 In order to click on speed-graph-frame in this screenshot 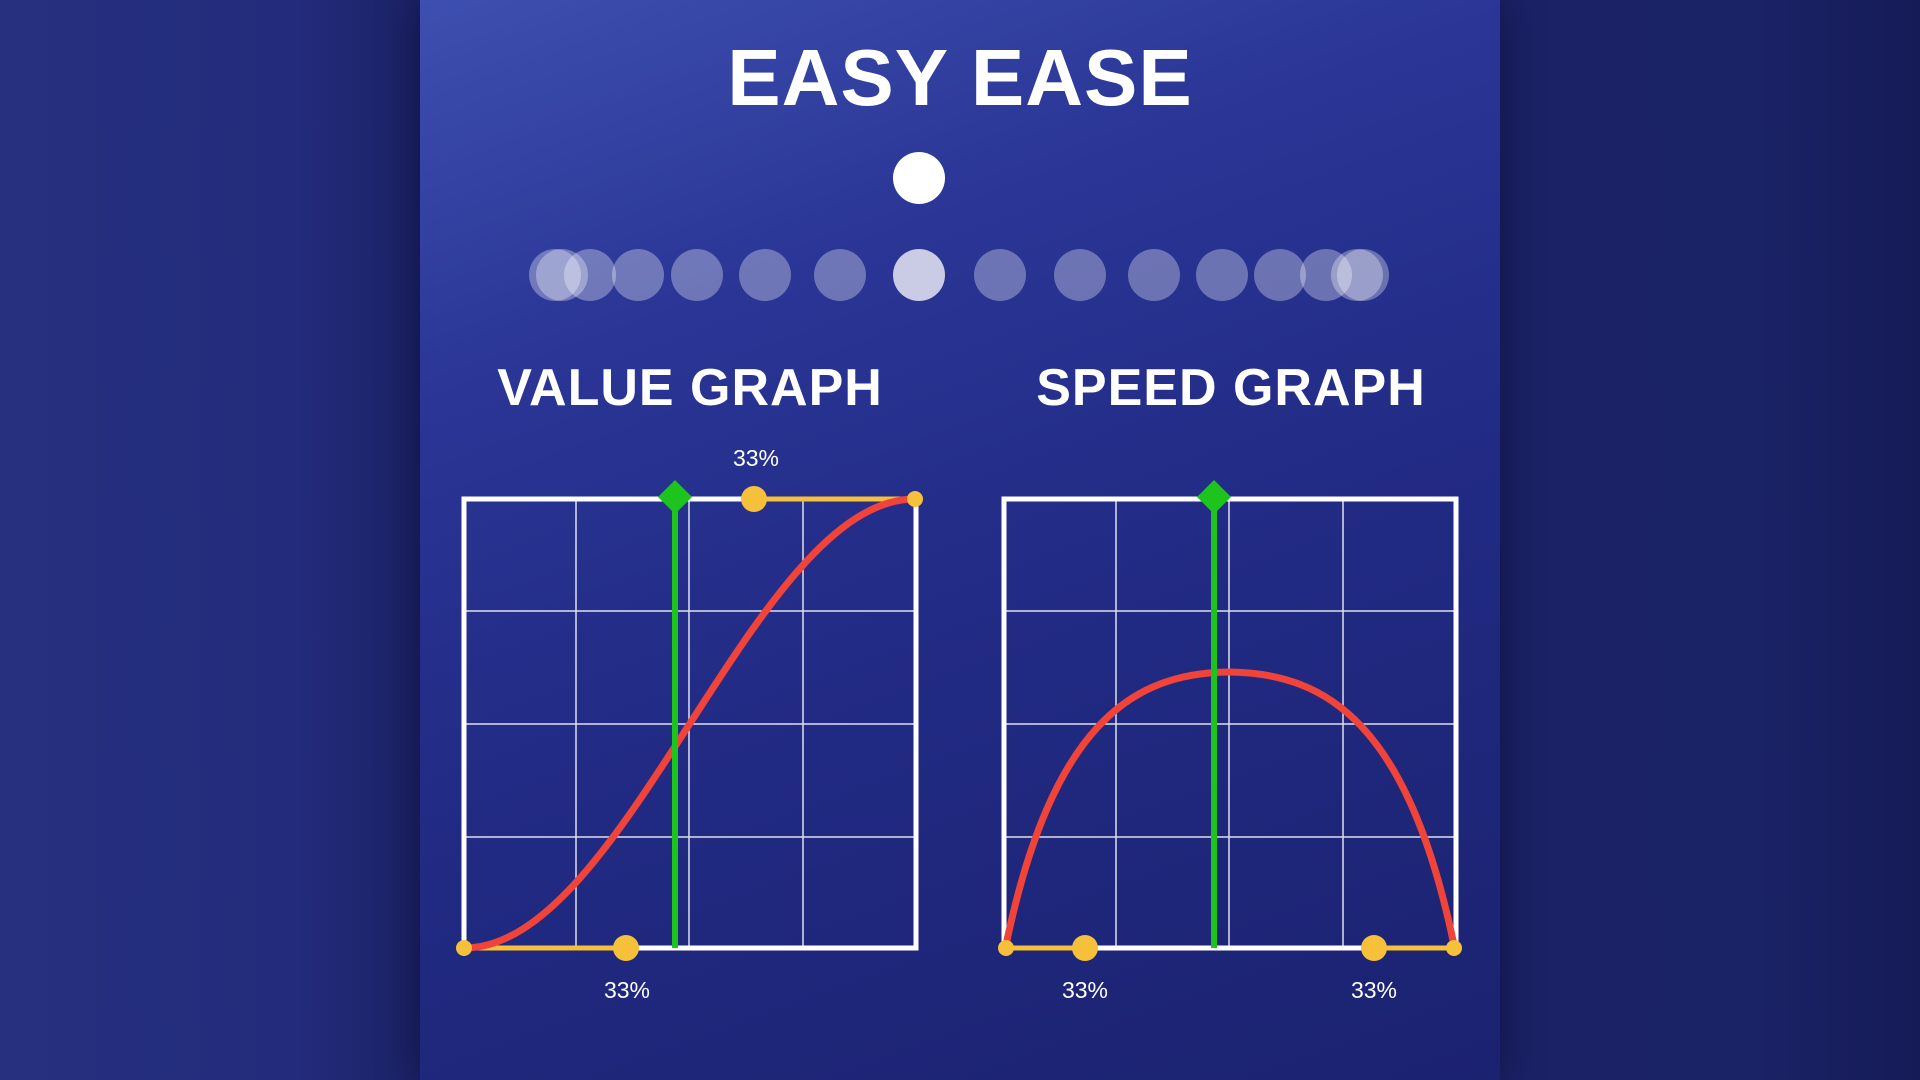, I will do `click(1230, 723)`.